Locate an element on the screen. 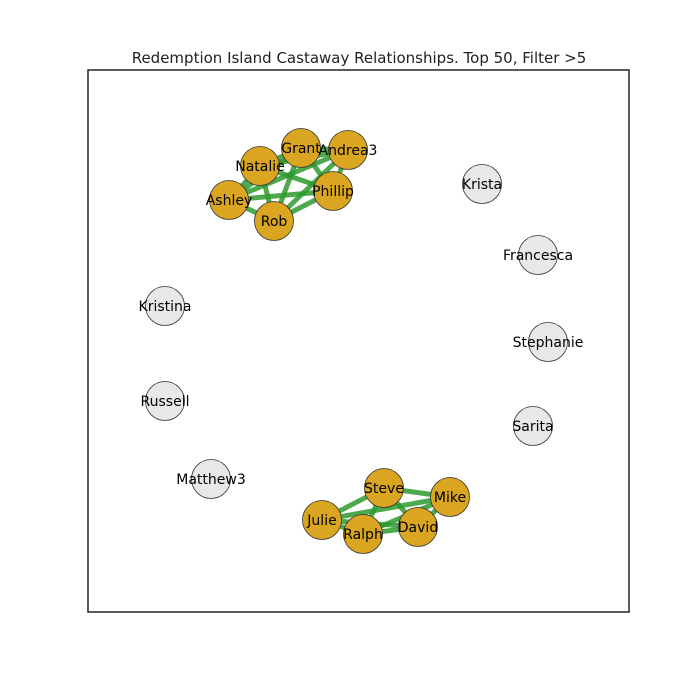 The width and height of the screenshot is (700, 700). node-rob: Rob is located at coordinates (274, 221).